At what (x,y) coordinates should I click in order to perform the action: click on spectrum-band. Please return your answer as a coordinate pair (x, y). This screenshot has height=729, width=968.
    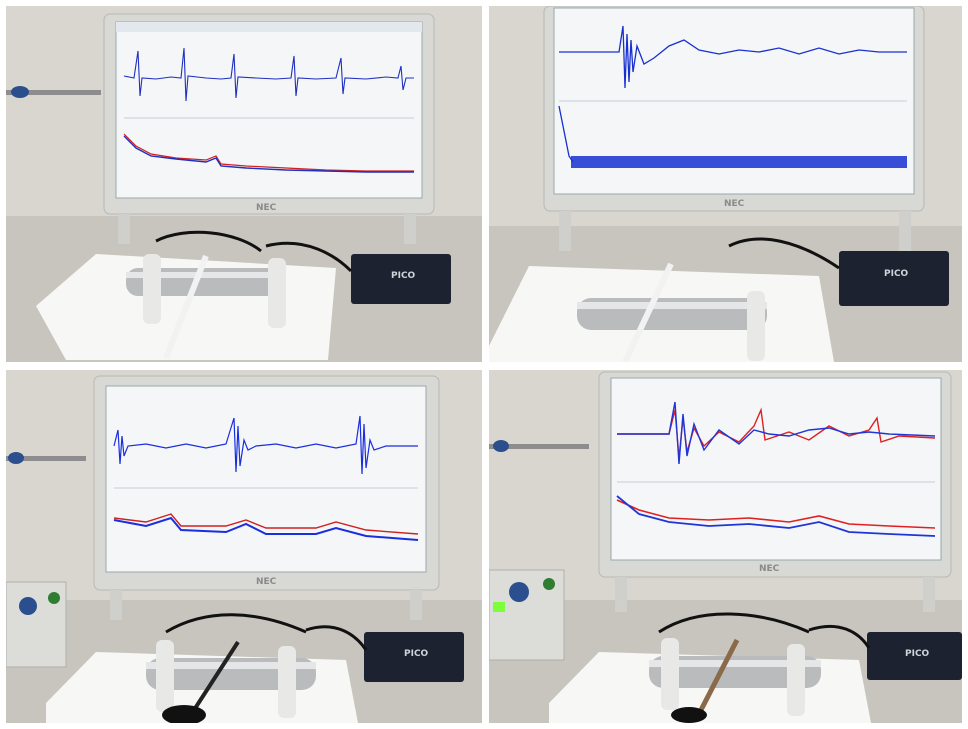
    Looking at the image, I should click on (739, 162).